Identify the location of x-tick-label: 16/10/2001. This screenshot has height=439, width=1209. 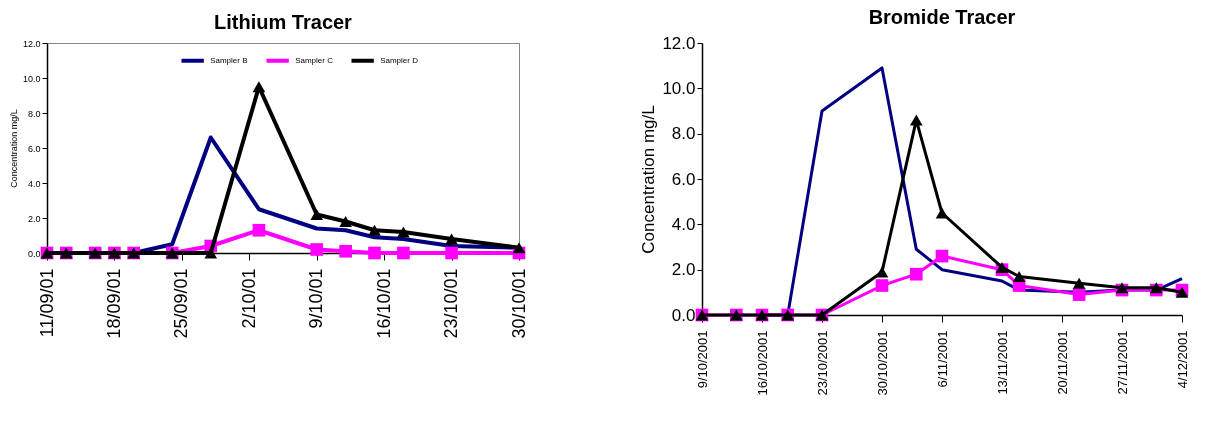
(762, 363).